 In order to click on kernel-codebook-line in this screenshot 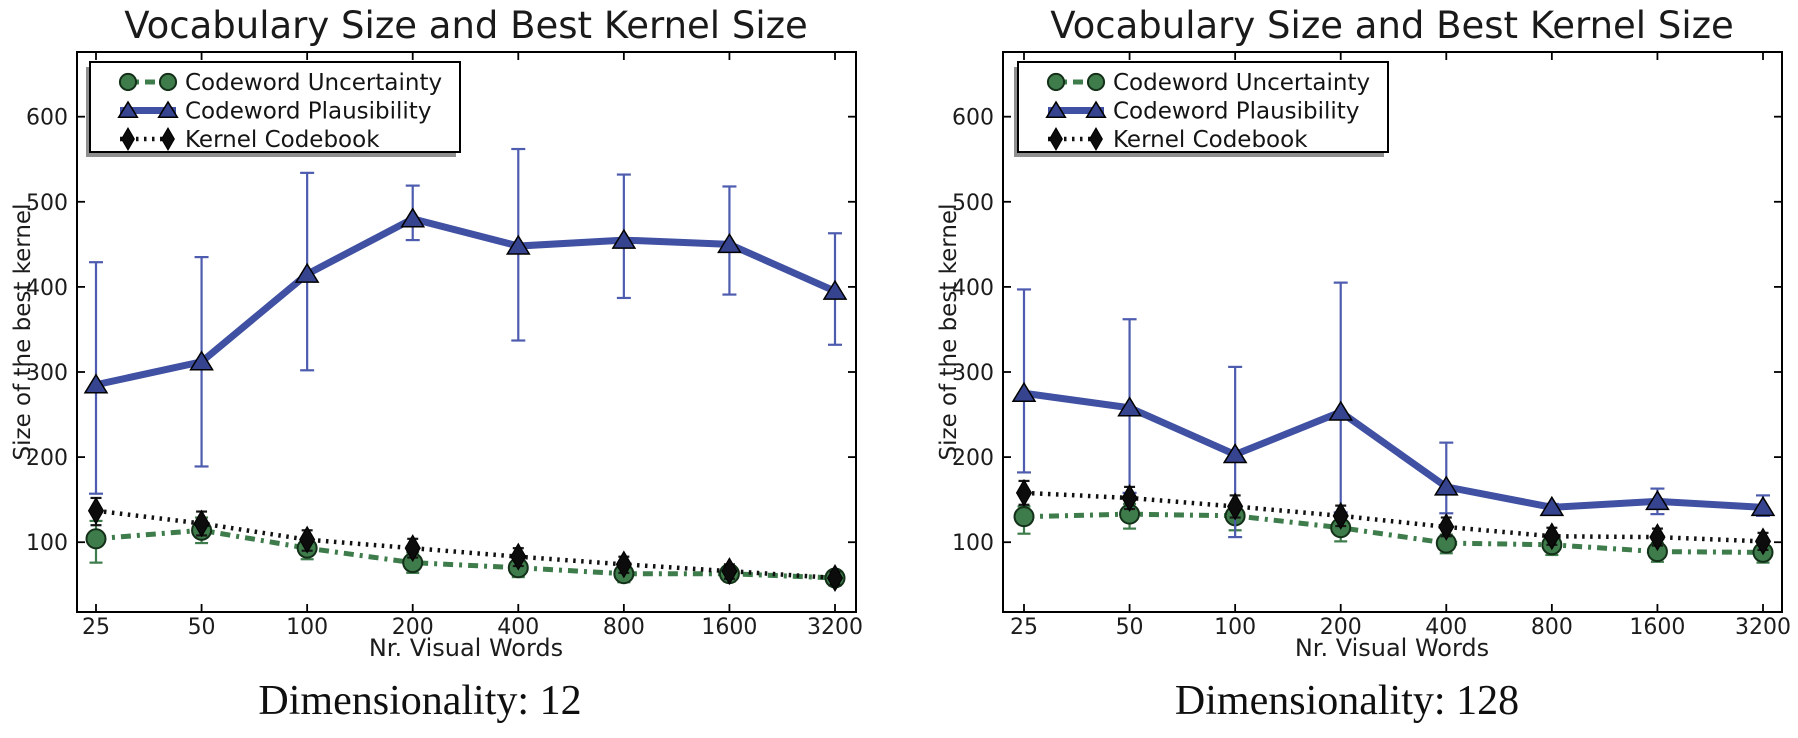, I will do `click(1393, 517)`.